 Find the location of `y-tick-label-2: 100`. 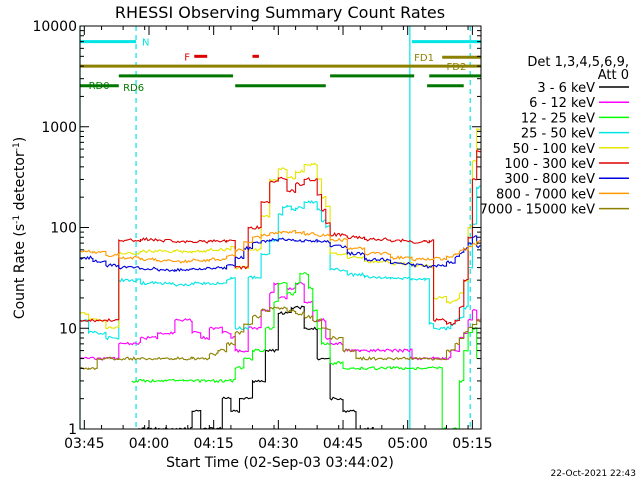

y-tick-label-2: 100 is located at coordinates (63, 229).